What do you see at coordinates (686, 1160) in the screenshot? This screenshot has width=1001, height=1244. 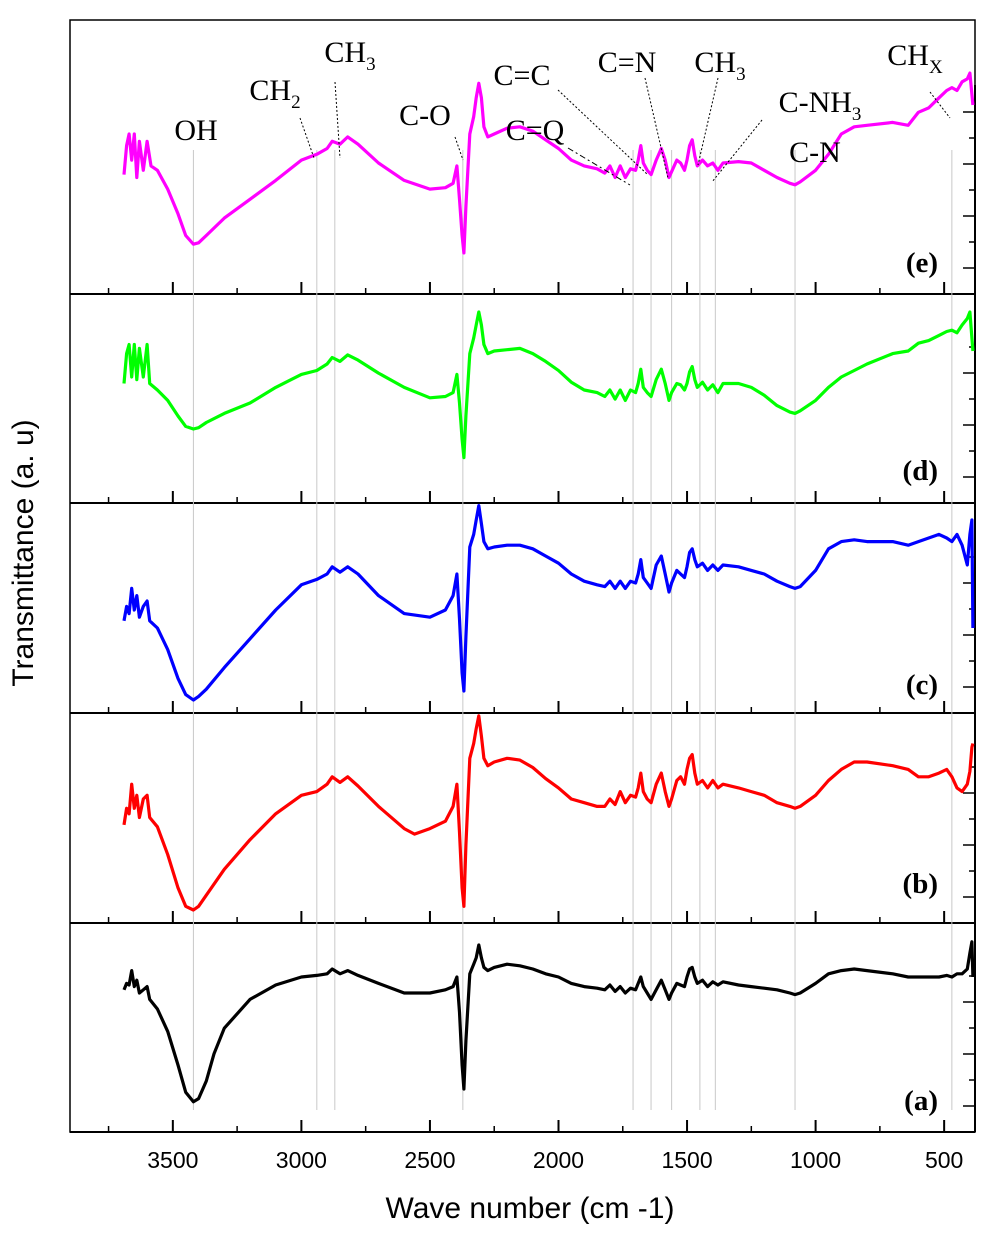 I see `x-tick-label: 1500` at bounding box center [686, 1160].